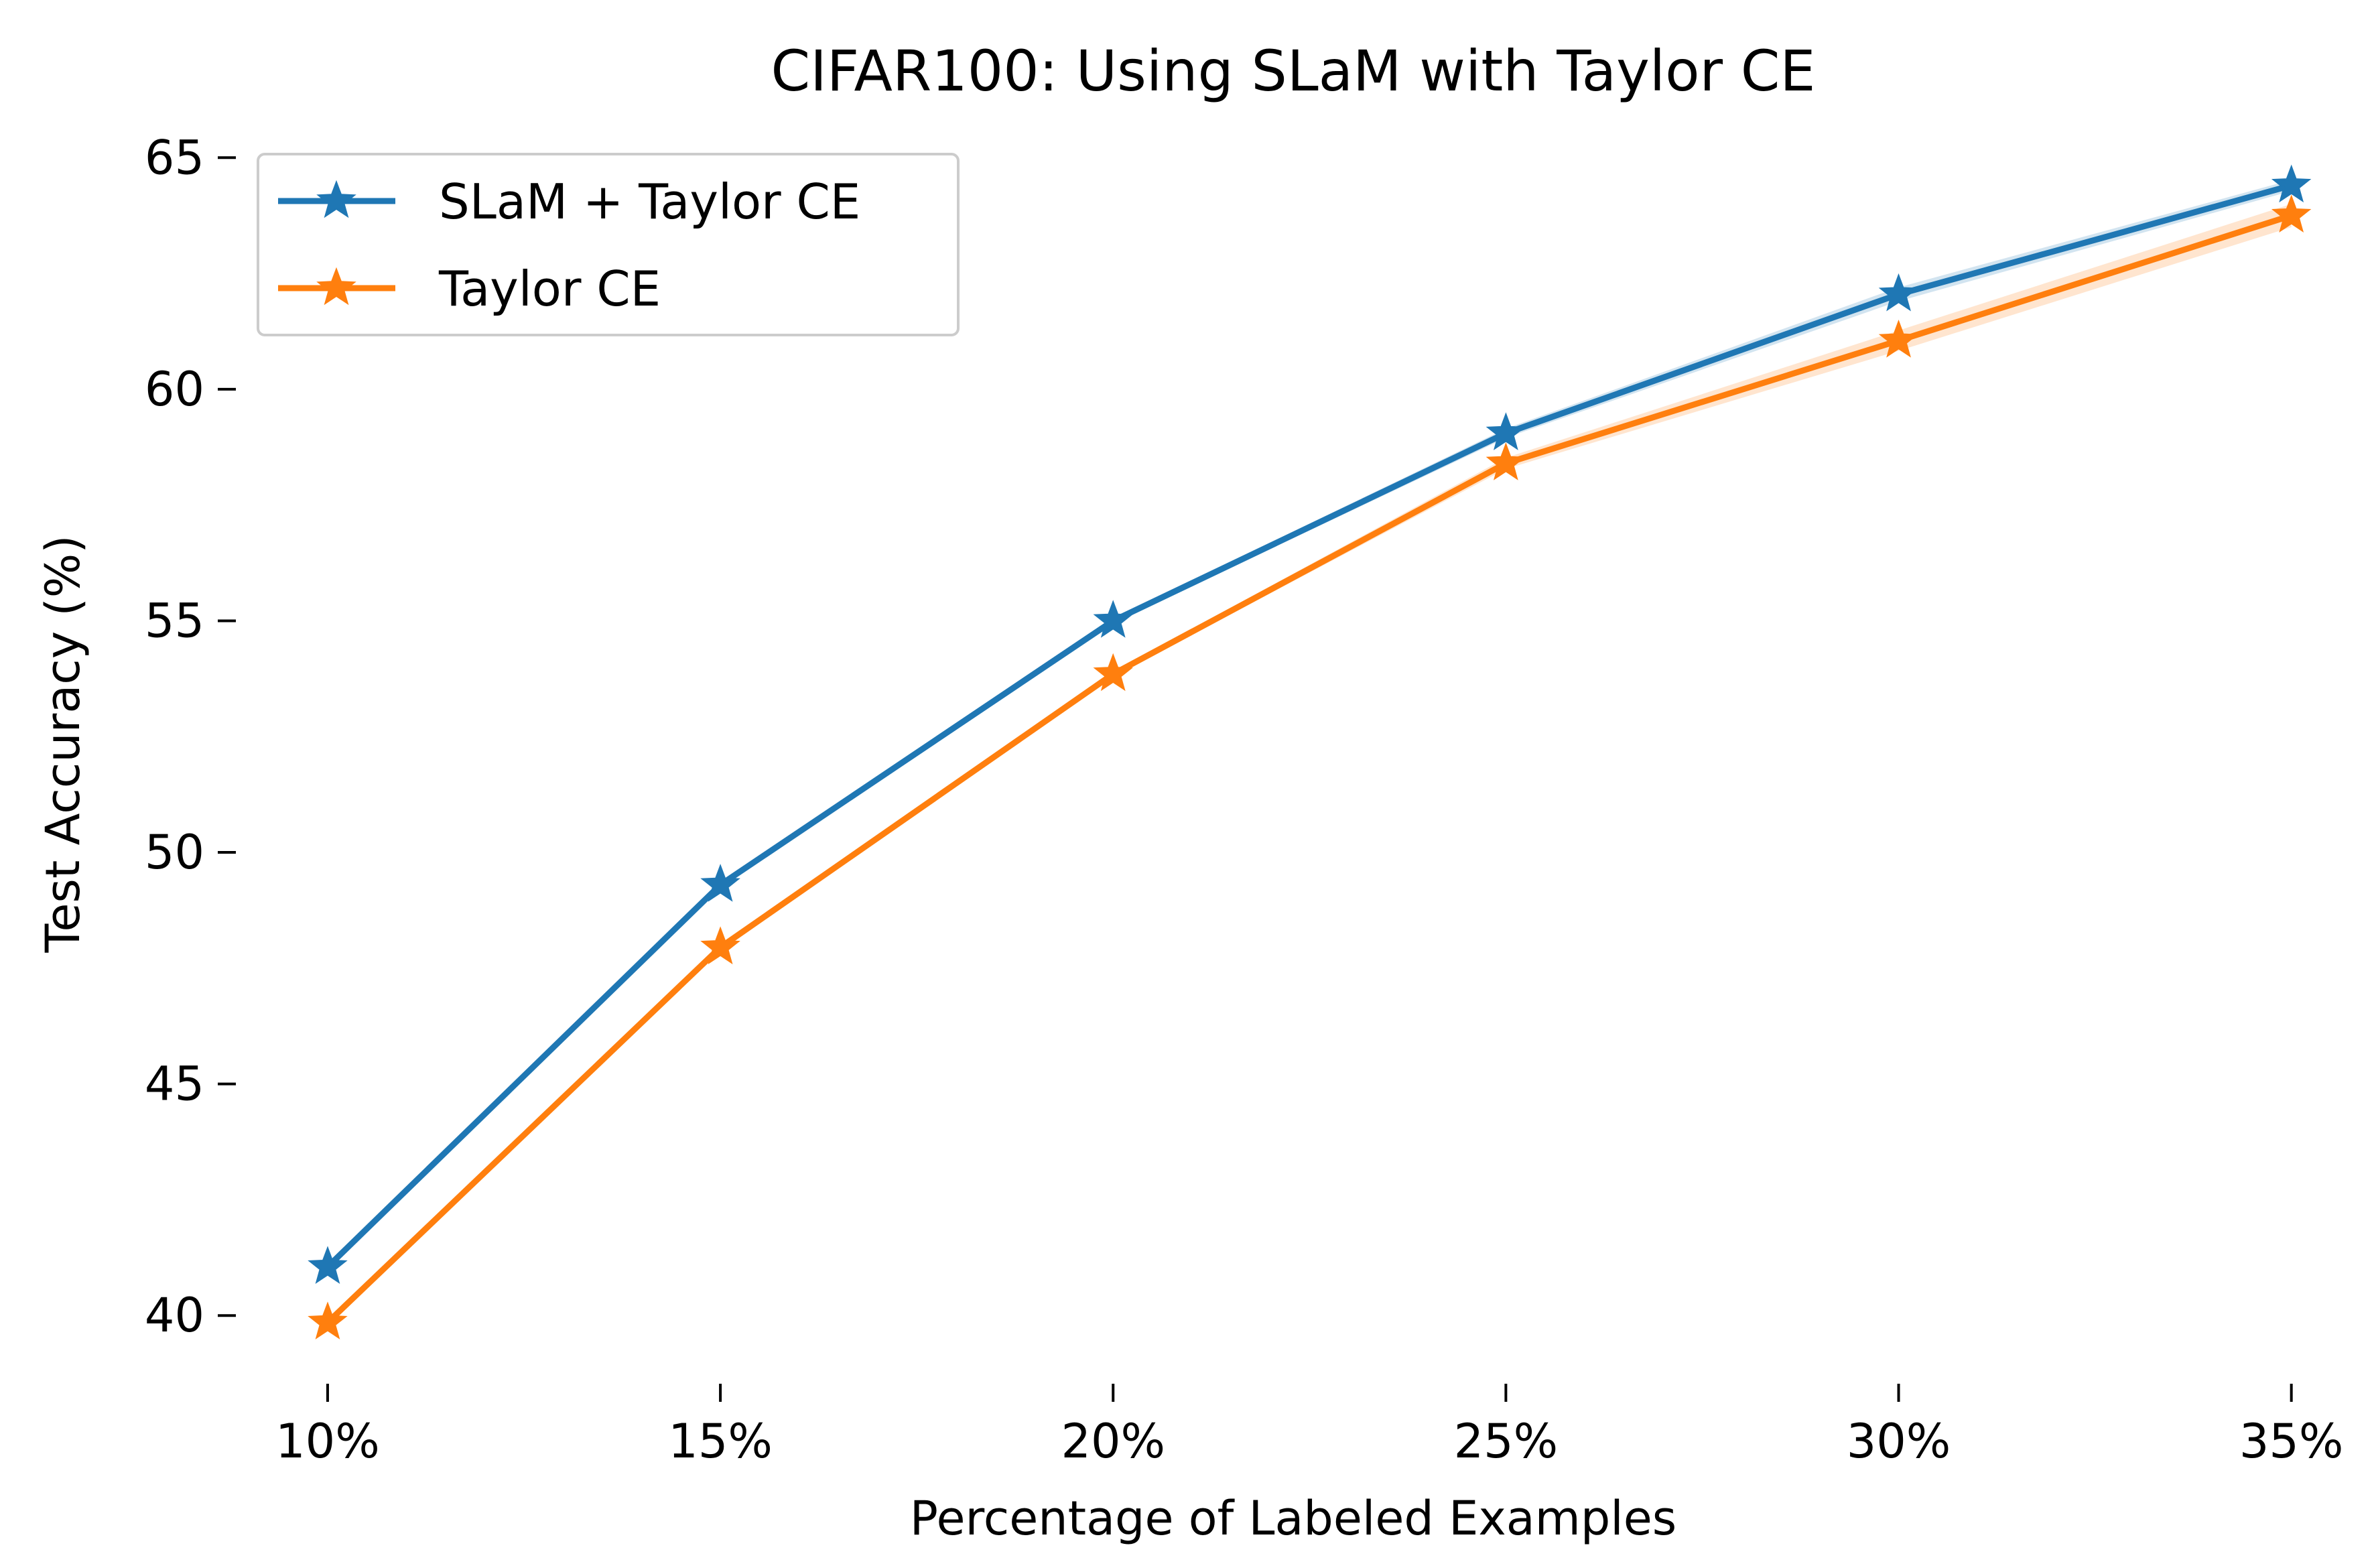  Describe the element at coordinates (549, 289) in the screenshot. I see `legend-label: Taylor CE` at that location.